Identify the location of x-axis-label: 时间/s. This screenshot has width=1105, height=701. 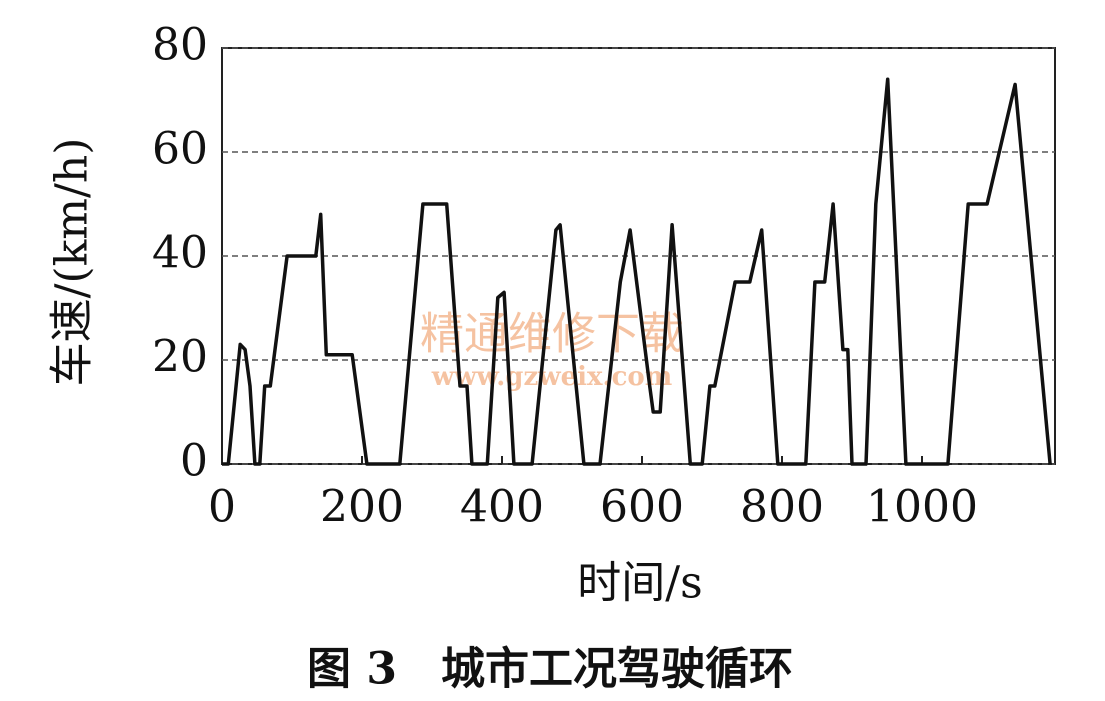
(639, 583).